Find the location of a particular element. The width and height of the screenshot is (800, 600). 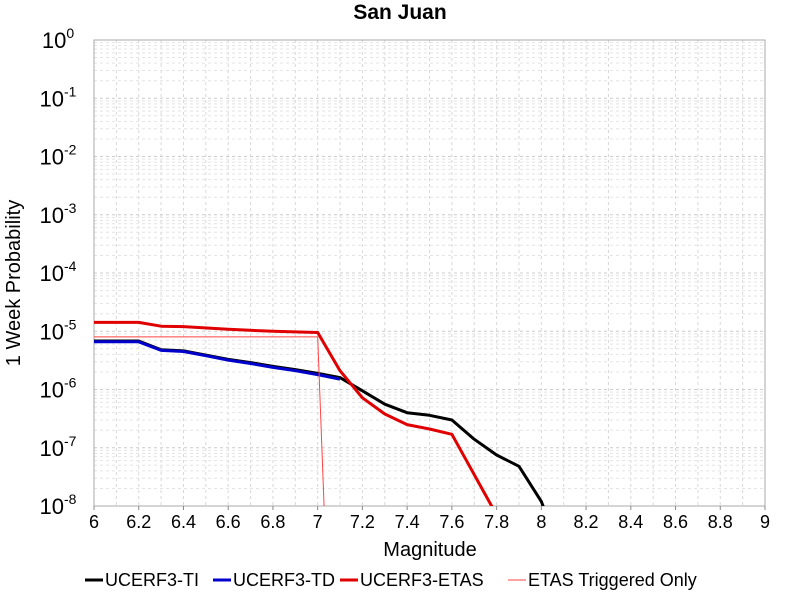

y-tick-label: 10⁻¹ is located at coordinates (58, 97).